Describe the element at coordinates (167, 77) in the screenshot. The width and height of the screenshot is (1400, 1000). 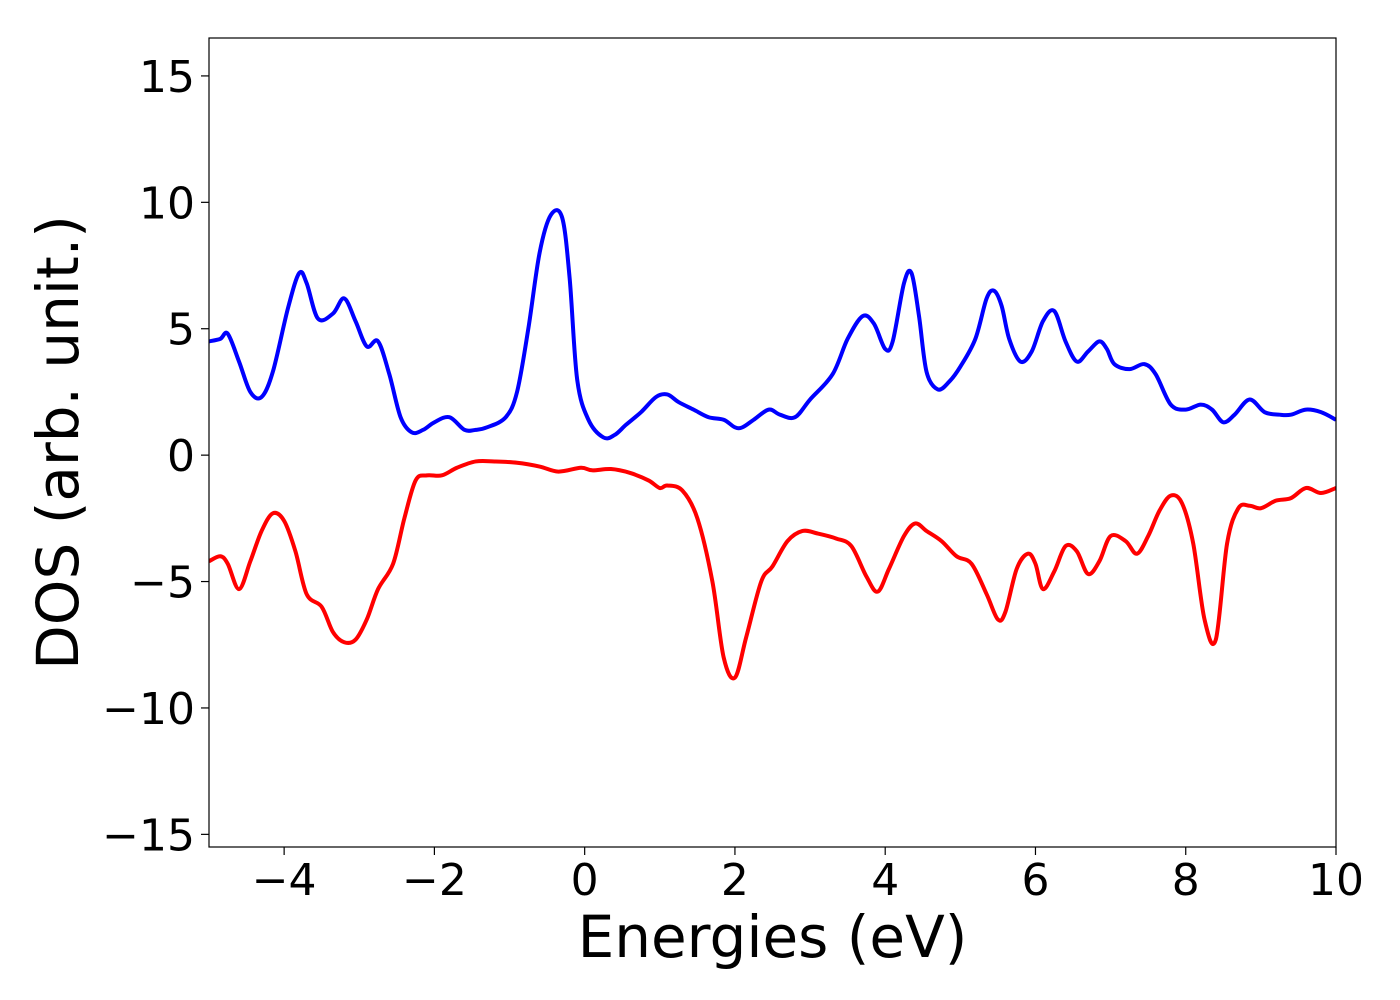
I see `y-tick-label: 15` at that location.